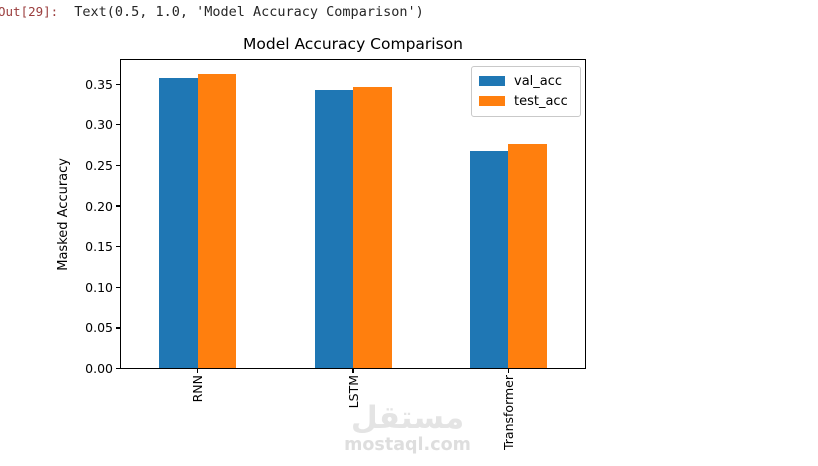  Describe the element at coordinates (492, 81) in the screenshot. I see `legend-swatch-val_acc` at that location.